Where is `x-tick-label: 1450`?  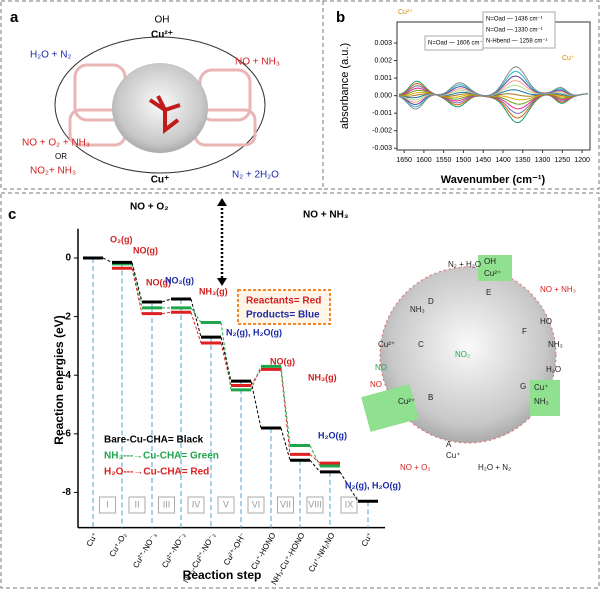
x-tick-label: 1450 is located at coordinates (483, 160).